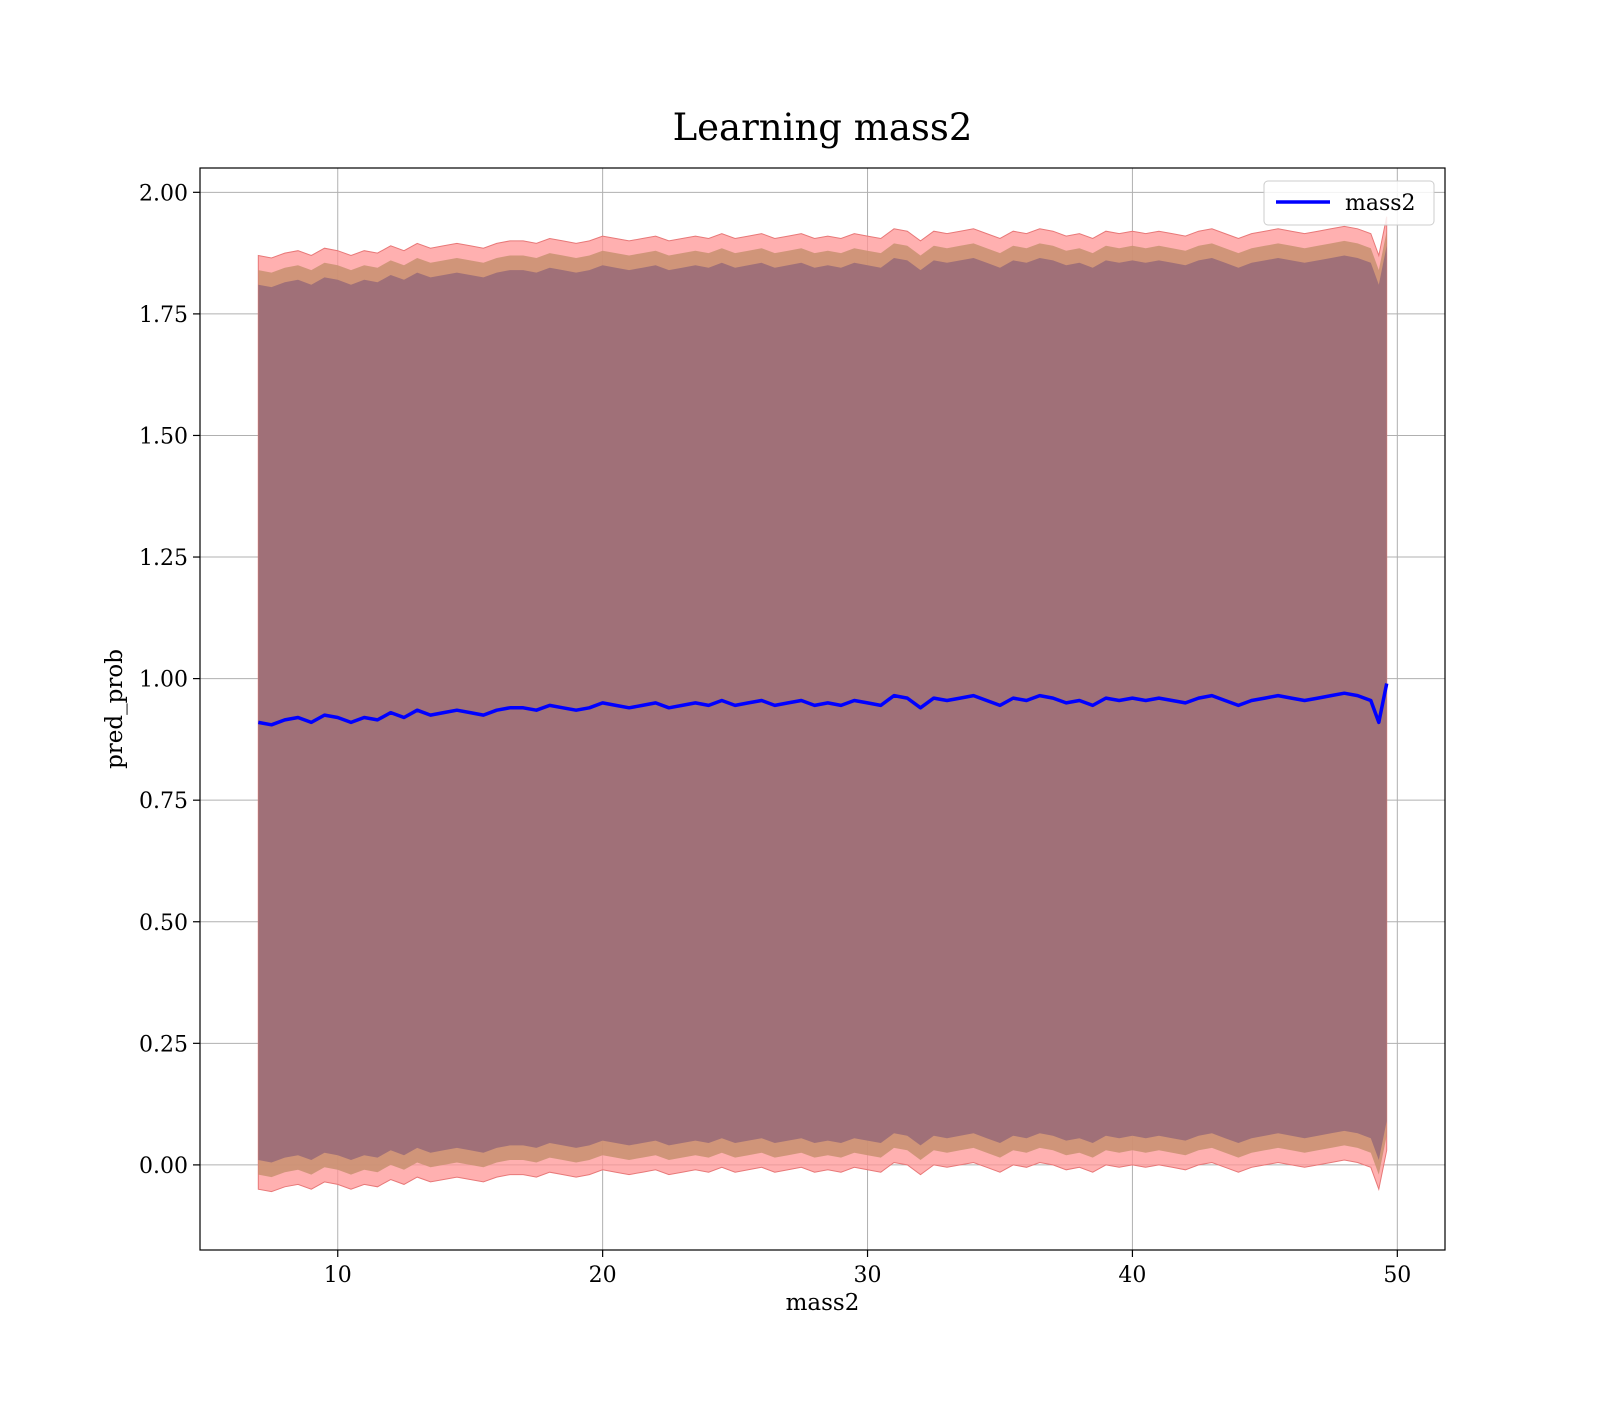  Describe the element at coordinates (868, 1275) in the screenshot. I see `x-tick-label: 30` at that location.